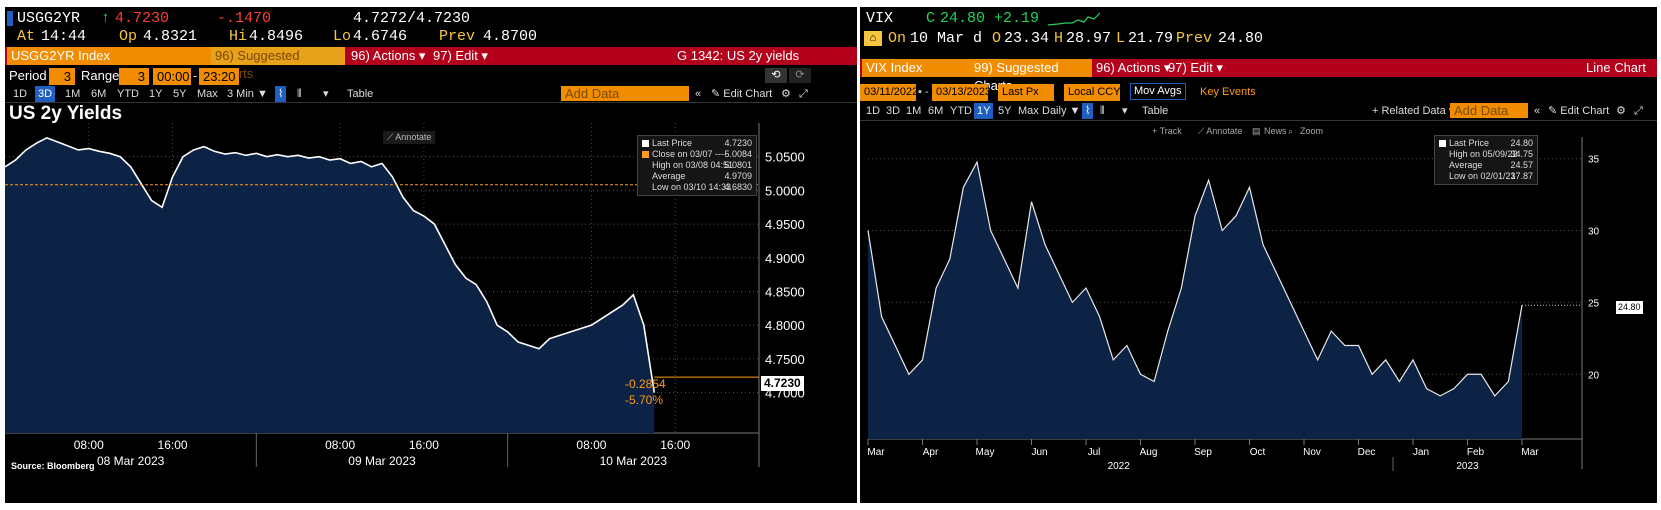  I want to click on net-change: -.1470, so click(244, 18).